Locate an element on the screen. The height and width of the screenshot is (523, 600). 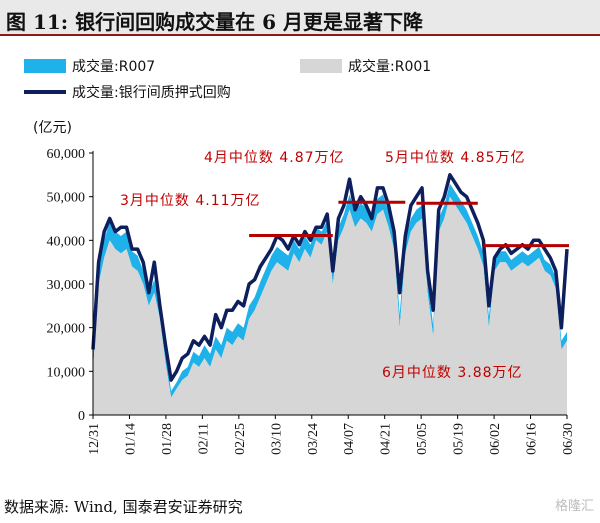
y-tick-label: 40,000 is located at coordinates (66, 241).